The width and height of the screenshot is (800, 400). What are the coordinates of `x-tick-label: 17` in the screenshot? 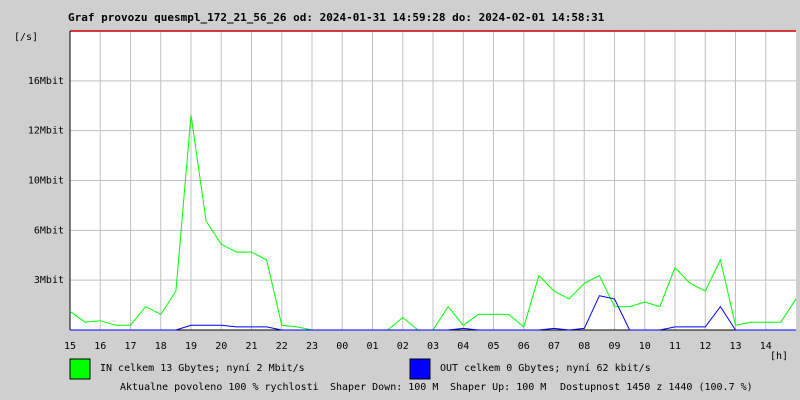 It's located at (130, 346).